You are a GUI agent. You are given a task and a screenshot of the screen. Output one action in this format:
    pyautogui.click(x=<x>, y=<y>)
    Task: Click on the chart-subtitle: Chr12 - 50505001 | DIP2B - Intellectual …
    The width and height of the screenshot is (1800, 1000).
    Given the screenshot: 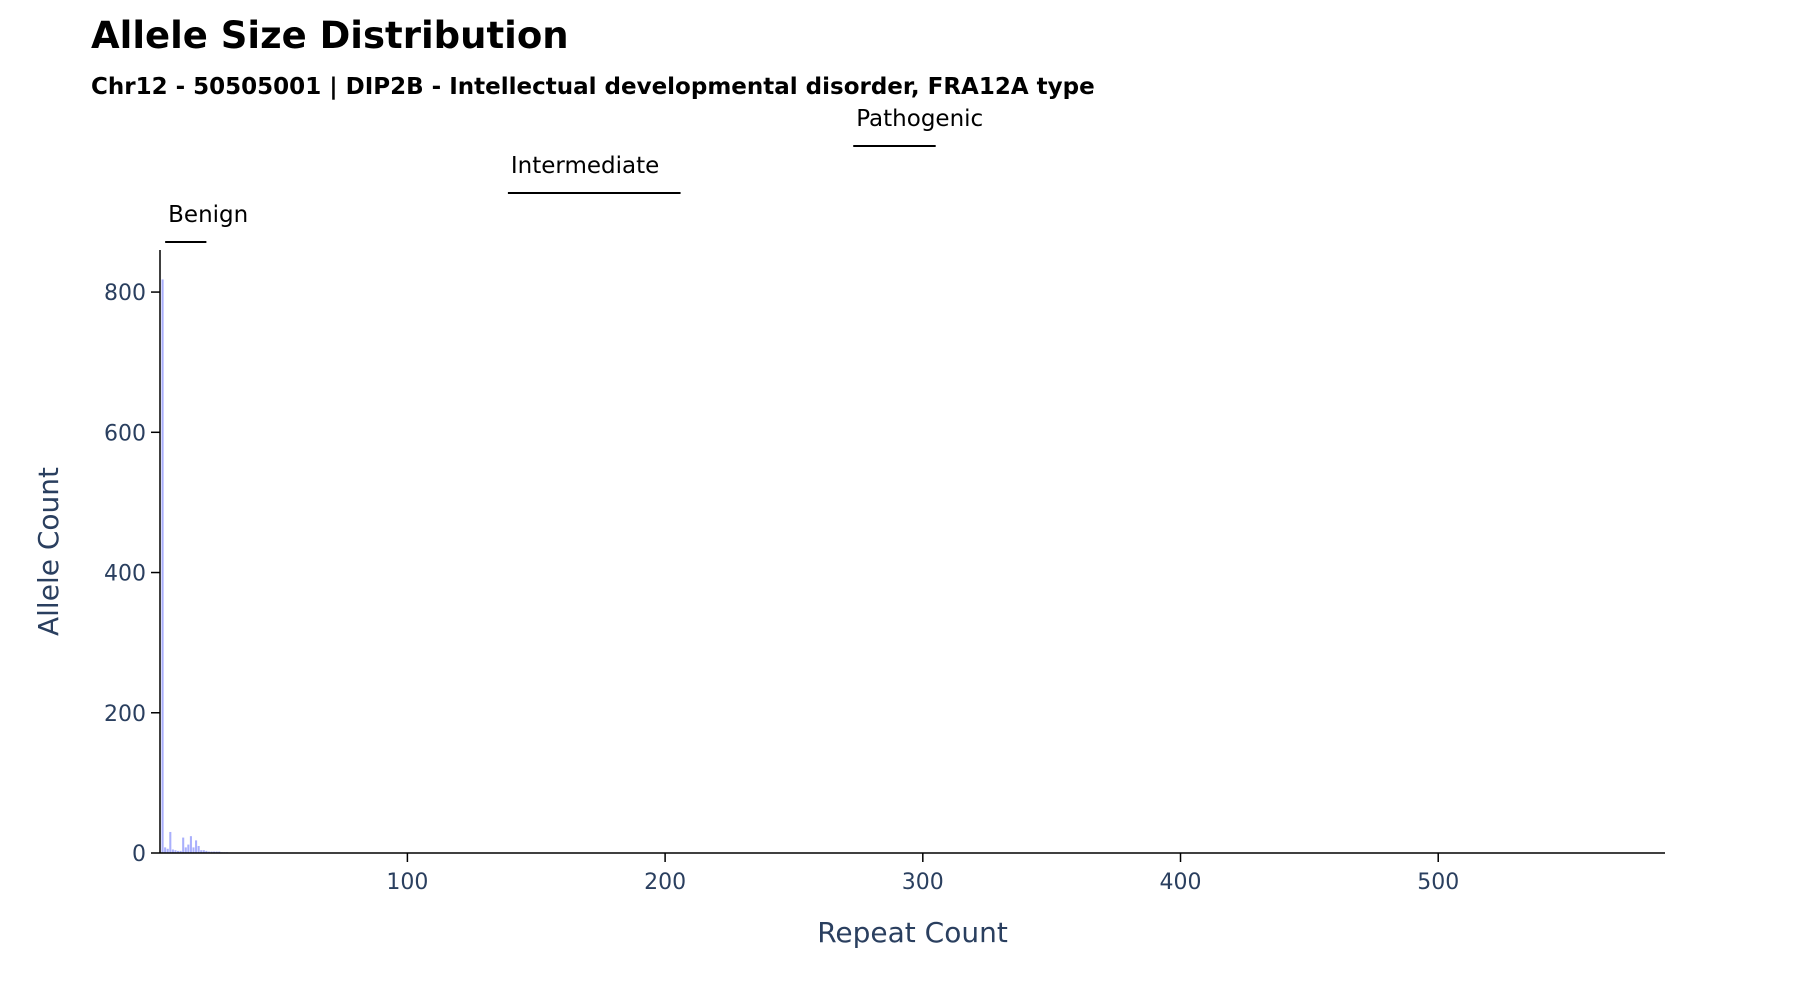 What is the action you would take?
    pyautogui.click(x=593, y=87)
    